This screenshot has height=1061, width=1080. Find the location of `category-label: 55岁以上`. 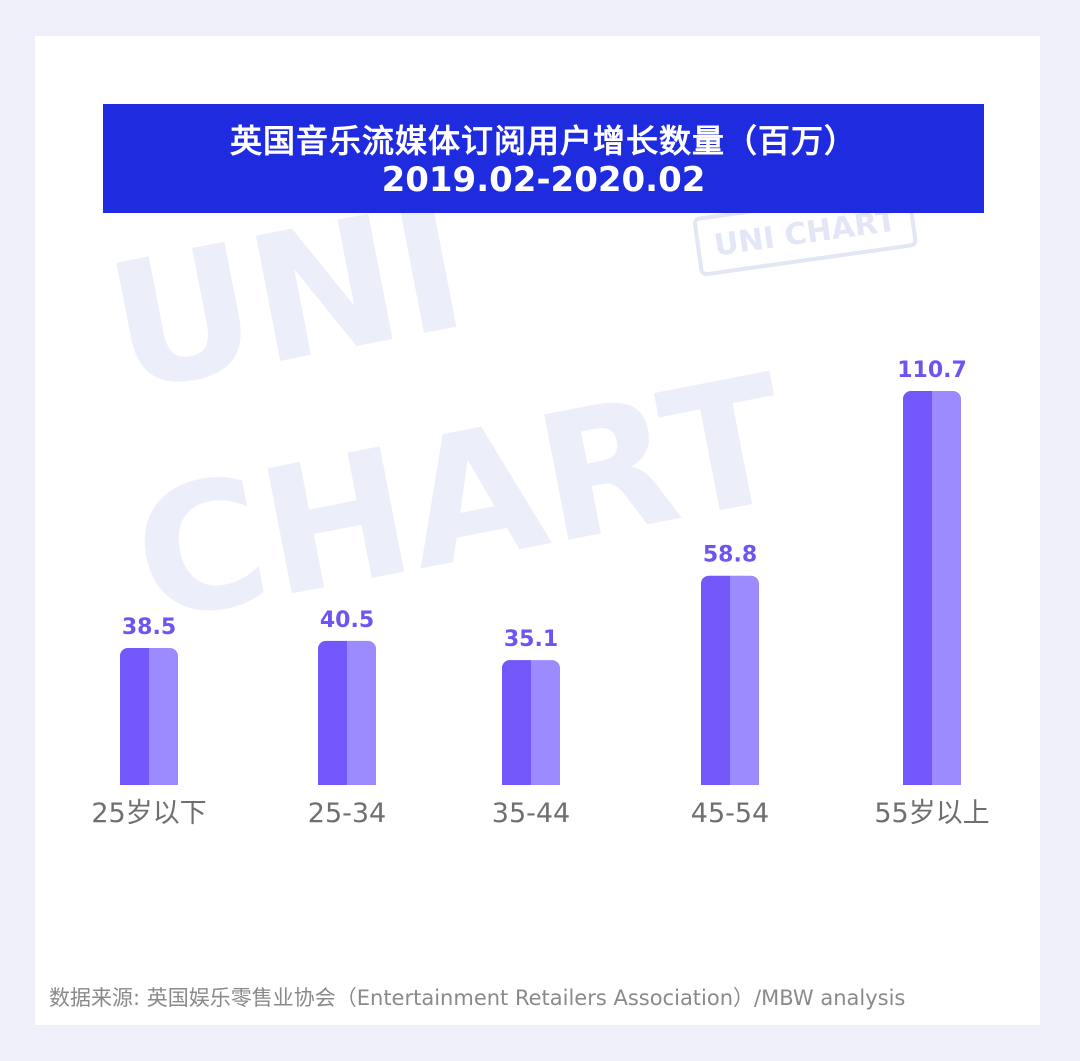

category-label: 55岁以上 is located at coordinates (931, 813).